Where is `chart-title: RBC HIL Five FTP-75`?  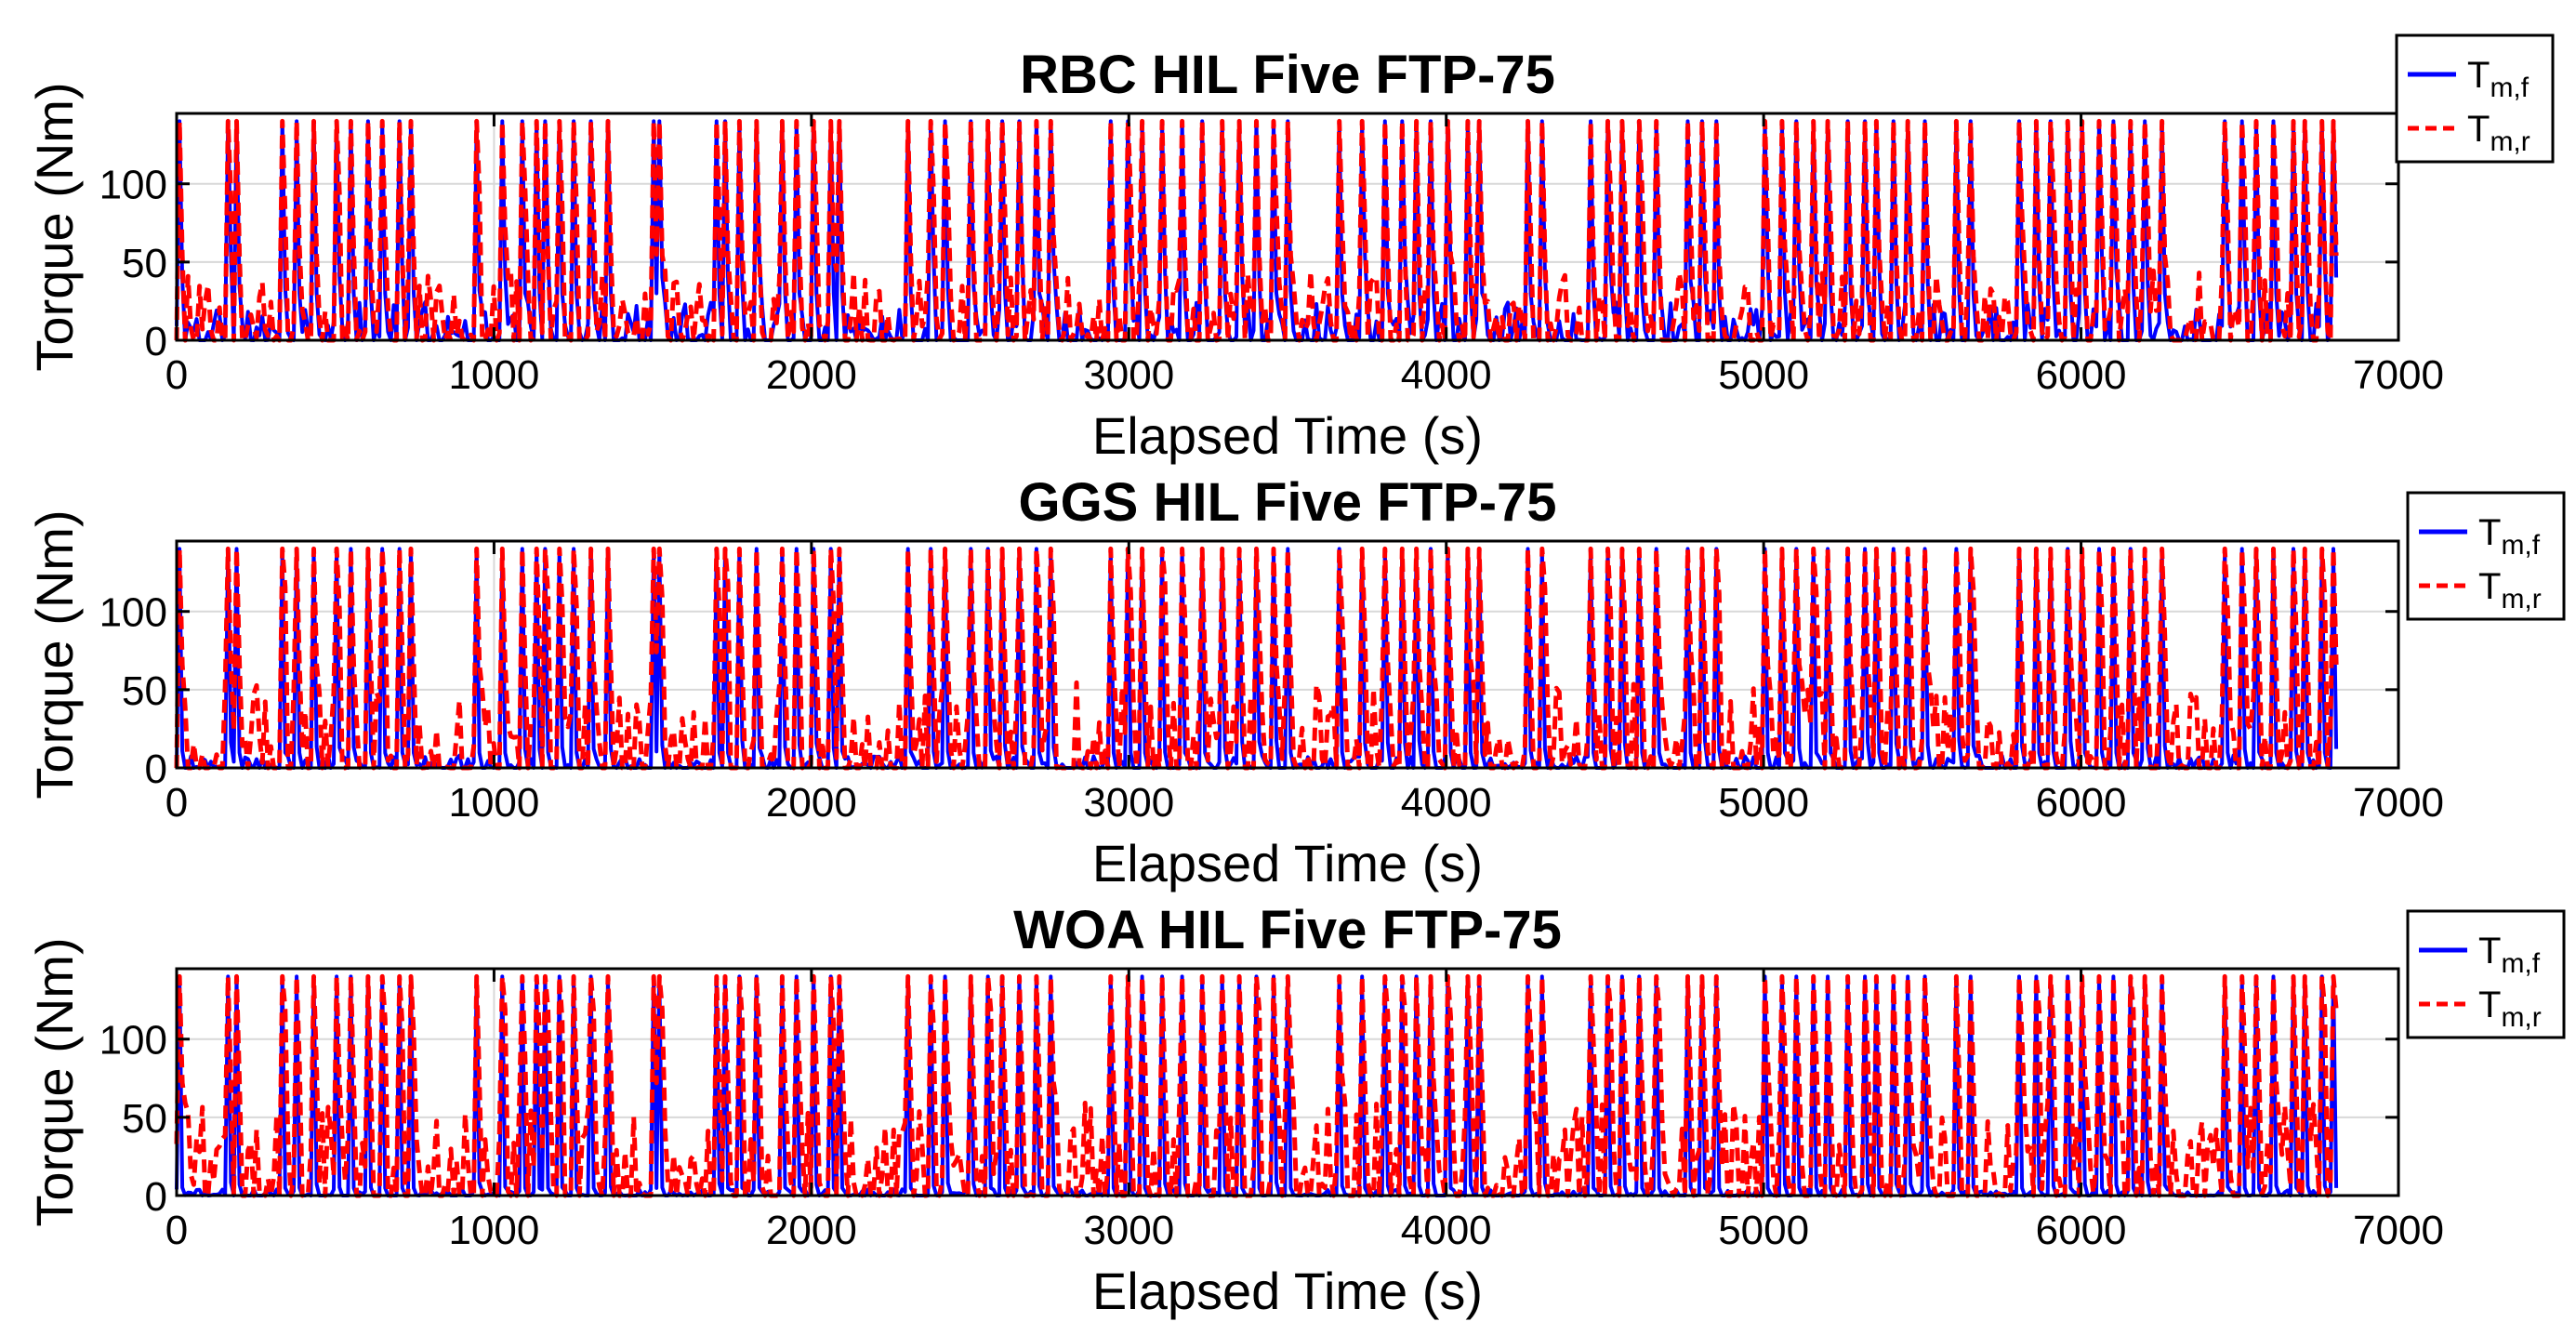
chart-title: RBC HIL Five FTP-75 is located at coordinates (1287, 75).